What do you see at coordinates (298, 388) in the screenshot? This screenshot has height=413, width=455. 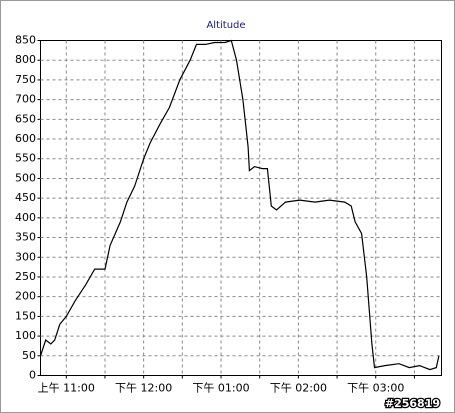 I see `x-tick-label: 下午 02:00` at bounding box center [298, 388].